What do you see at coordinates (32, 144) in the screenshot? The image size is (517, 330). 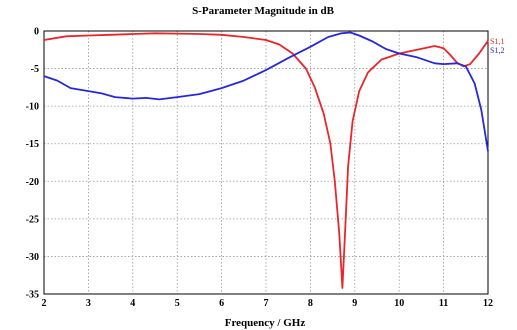 I see `y-tick-label: -15` at bounding box center [32, 144].